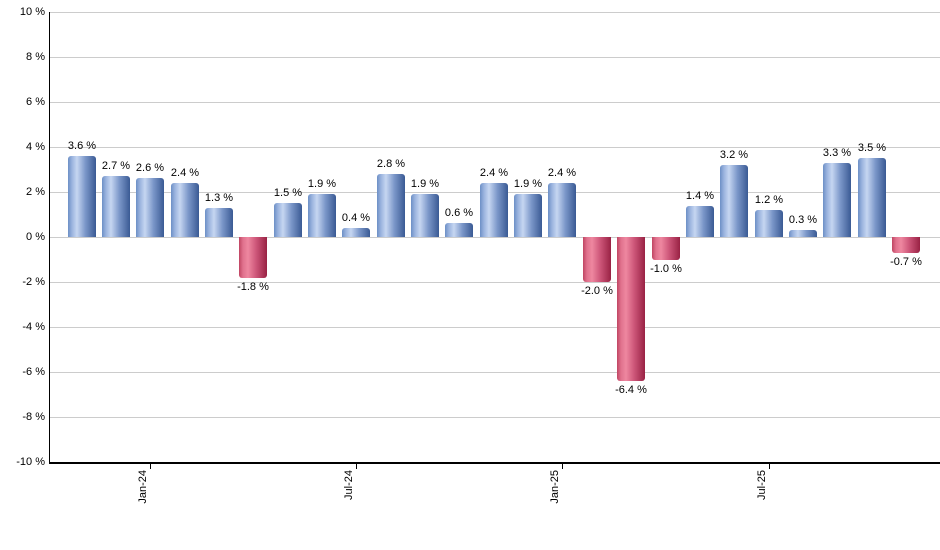  I want to click on bar-value-label: 2.8 %, so click(391, 164).